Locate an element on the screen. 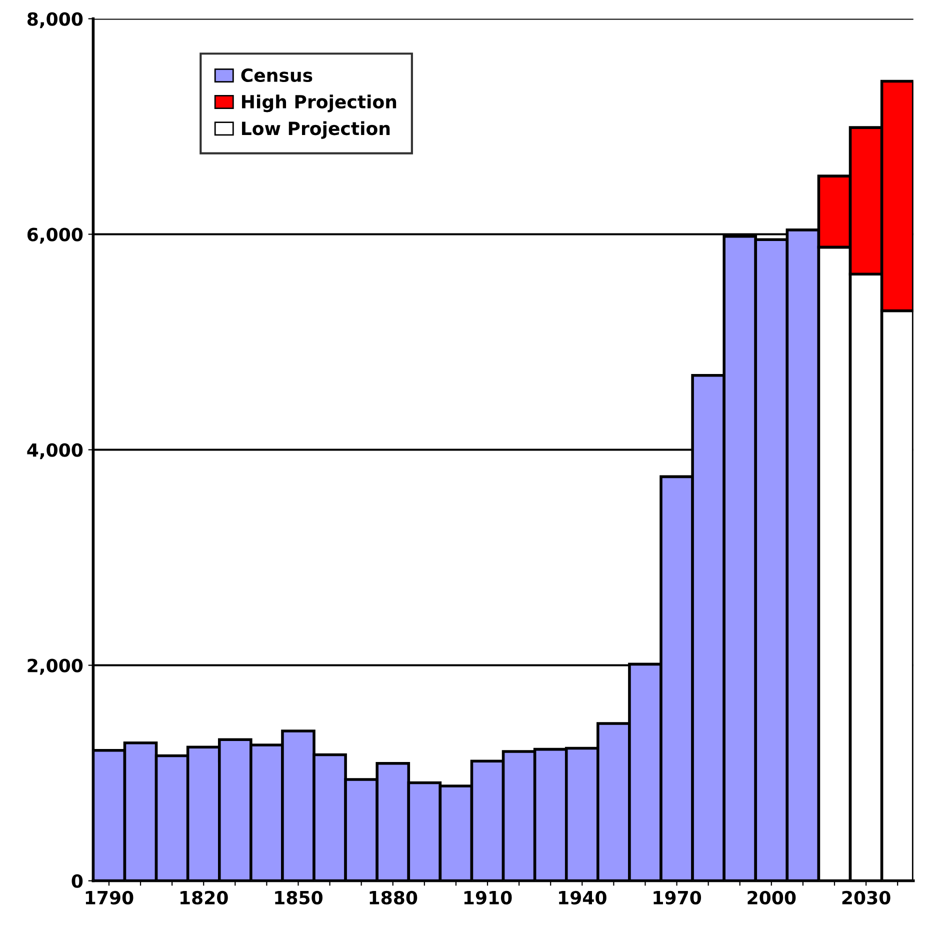 Image resolution: width=932 pixels, height=937 pixels. x-tick-label: 1790 is located at coordinates (110, 897).